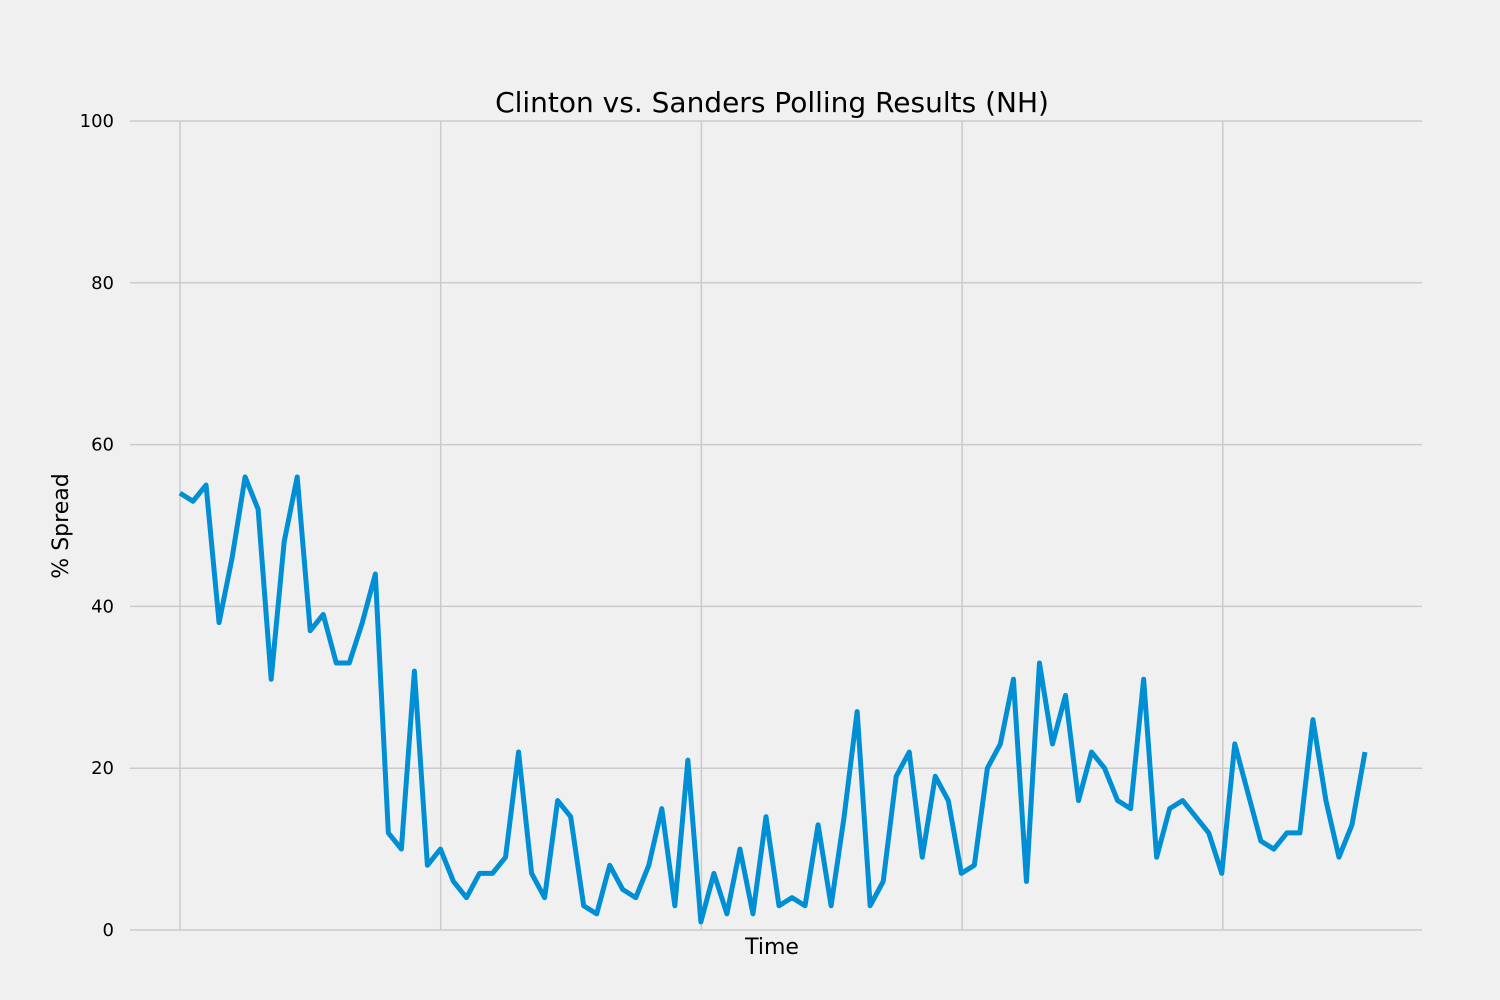  I want to click on y-tick-label: 20, so click(102, 768).